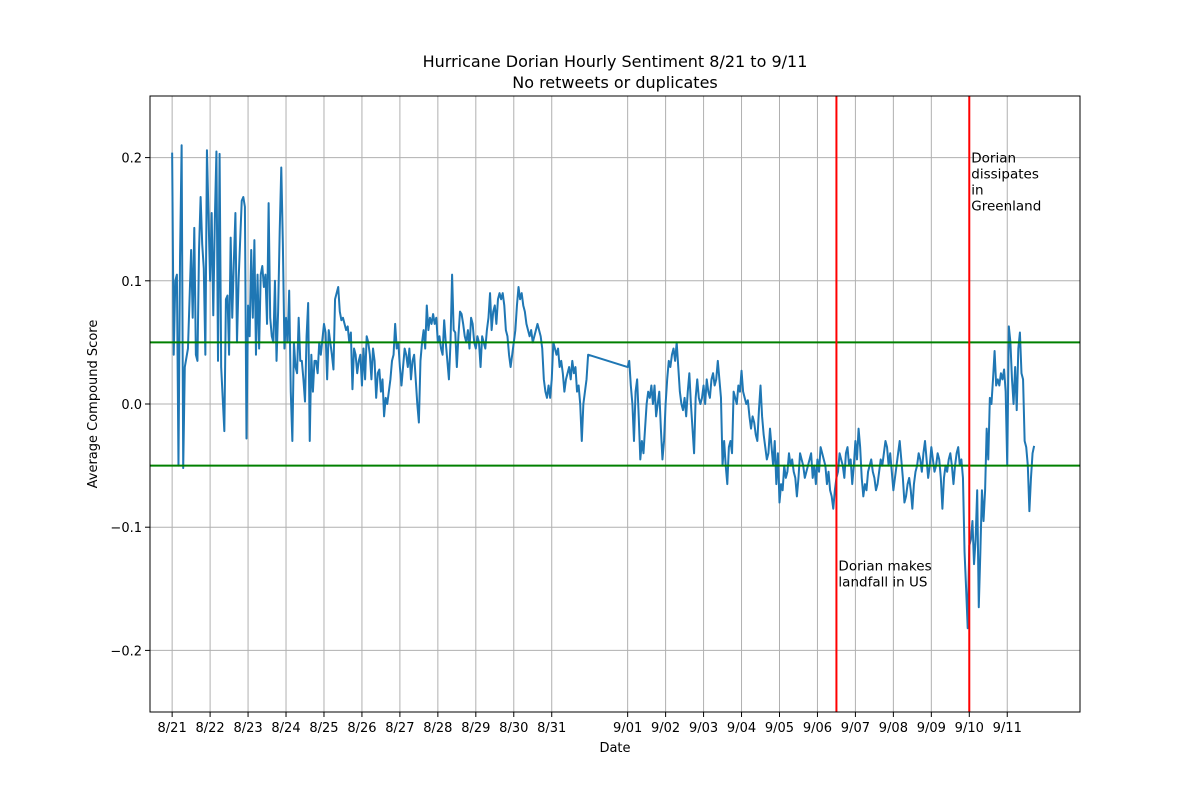 This screenshot has width=1200, height=800. What do you see at coordinates (993, 159) in the screenshot?
I see `annotation-text: Dorian` at bounding box center [993, 159].